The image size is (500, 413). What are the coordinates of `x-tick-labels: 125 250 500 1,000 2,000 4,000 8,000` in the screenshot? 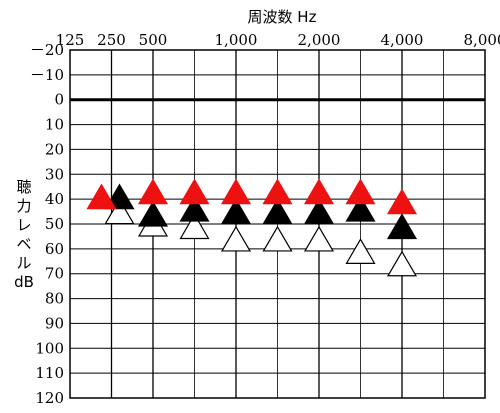 It's located at (278, 40).